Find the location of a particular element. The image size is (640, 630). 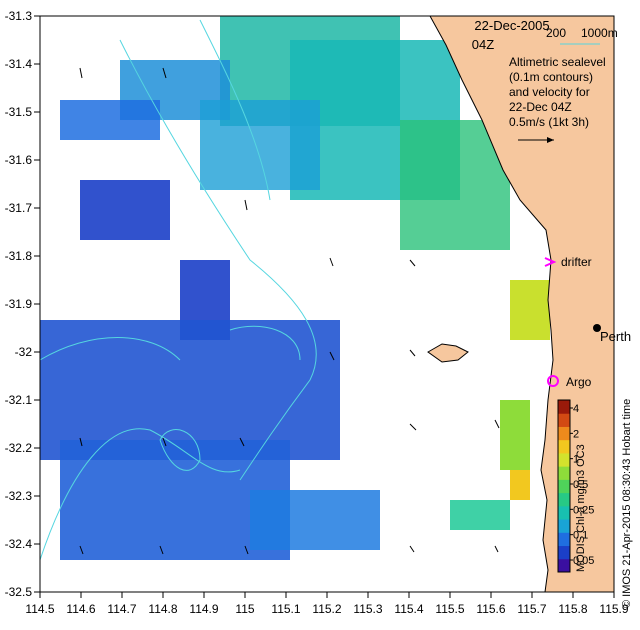

colorbar-tick-label: 0.5 is located at coordinates (580, 485).